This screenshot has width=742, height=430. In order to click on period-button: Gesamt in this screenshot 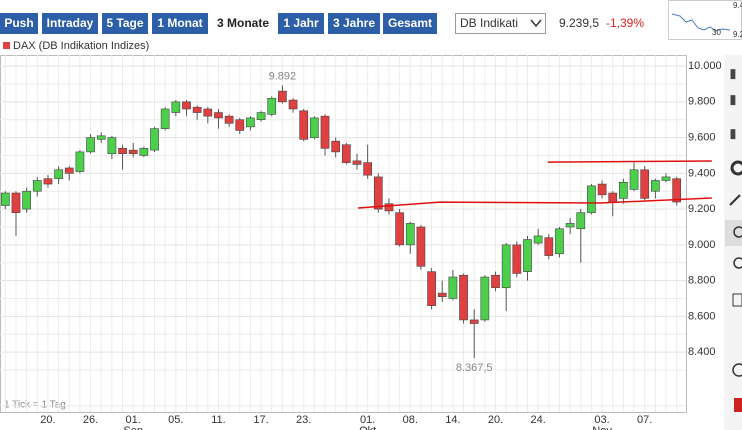, I will do `click(410, 23)`.